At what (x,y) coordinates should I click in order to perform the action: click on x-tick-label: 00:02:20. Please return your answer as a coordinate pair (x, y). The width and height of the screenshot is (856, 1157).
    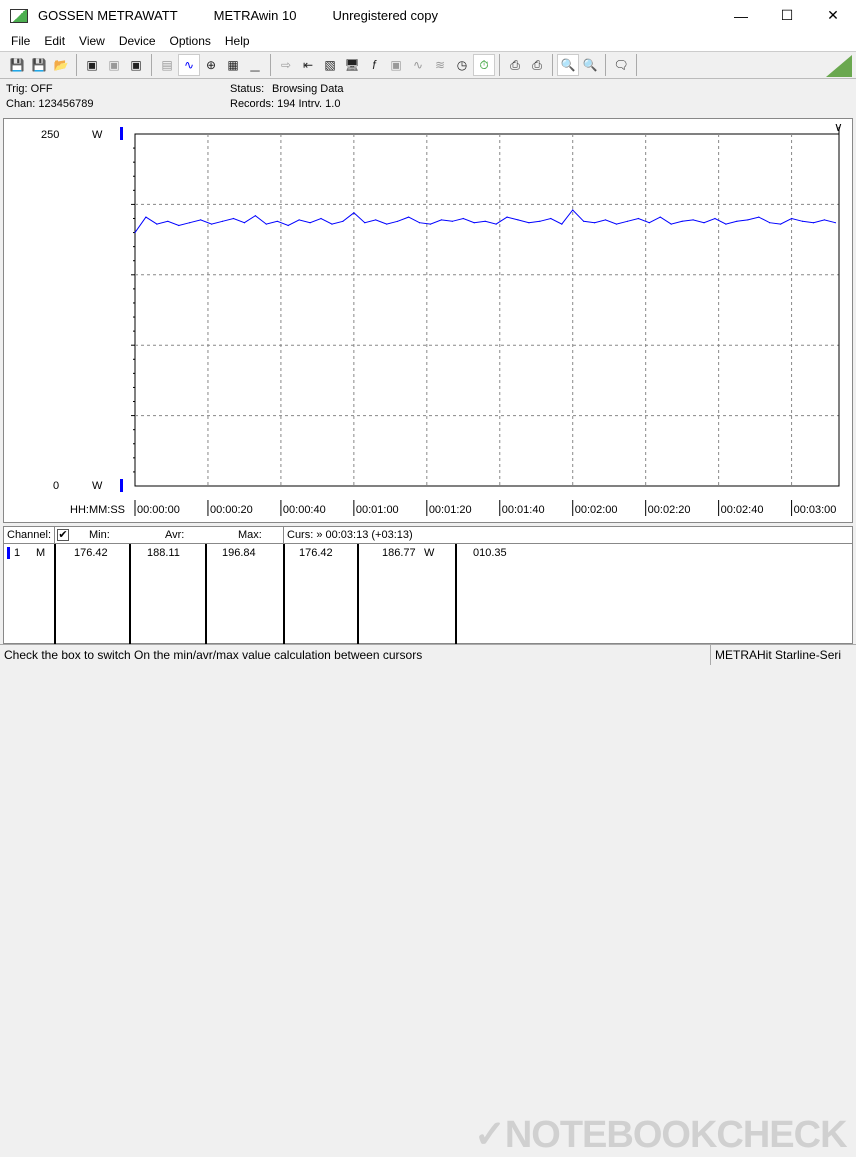
    Looking at the image, I should click on (669, 510).